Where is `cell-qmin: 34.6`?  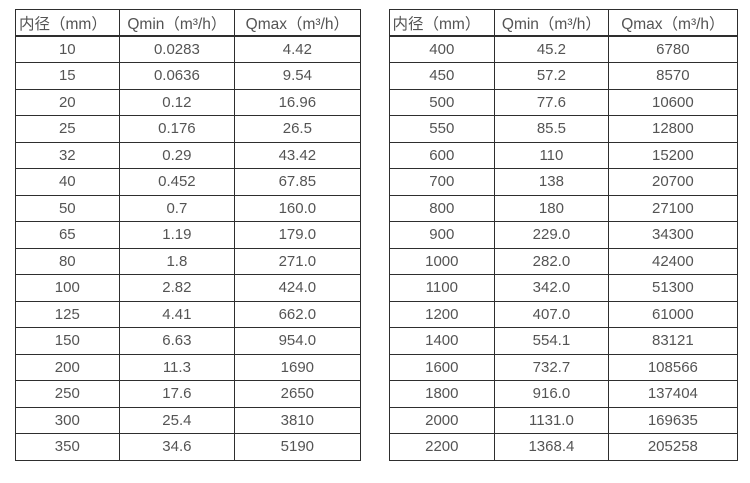 cell-qmin: 34.6 is located at coordinates (177, 447).